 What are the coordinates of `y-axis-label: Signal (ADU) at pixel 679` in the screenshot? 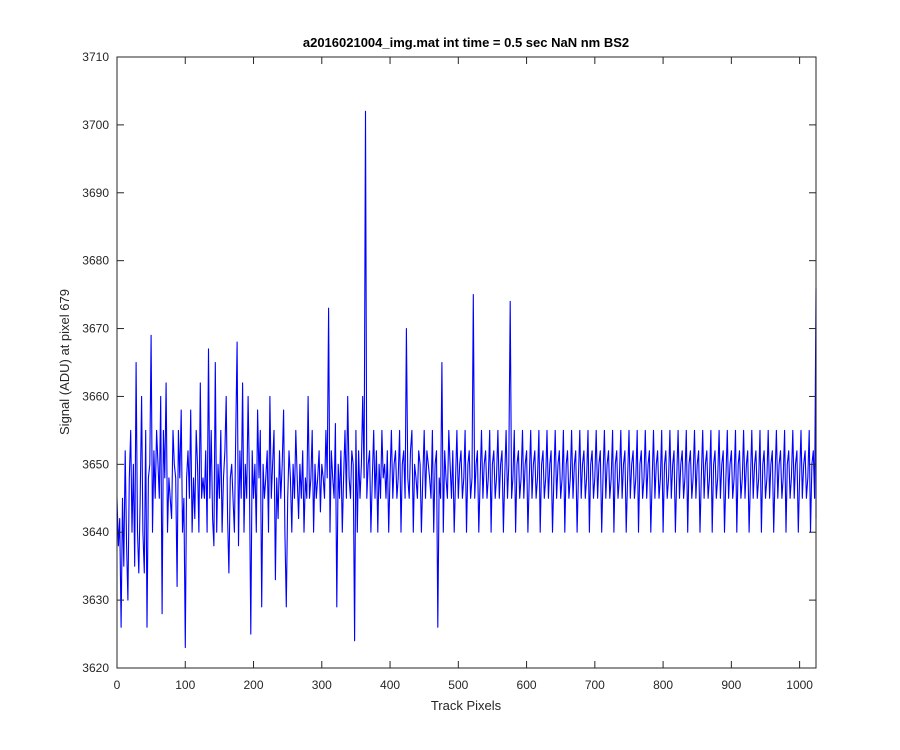 It's located at (64, 362).